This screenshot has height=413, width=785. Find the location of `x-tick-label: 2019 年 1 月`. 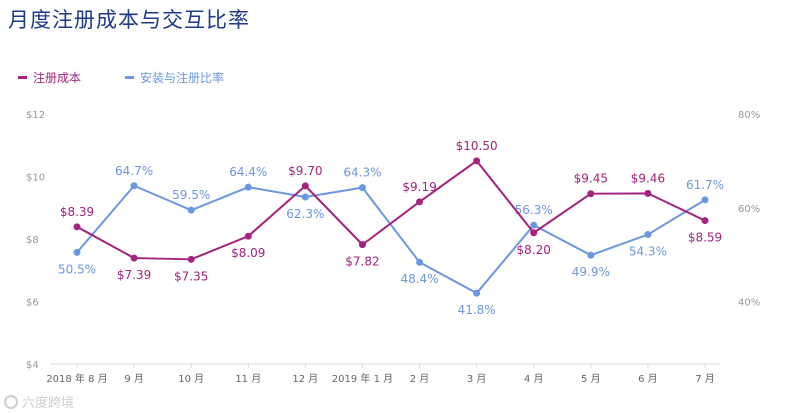

x-tick-label: 2019 年 1 月 is located at coordinates (362, 378).